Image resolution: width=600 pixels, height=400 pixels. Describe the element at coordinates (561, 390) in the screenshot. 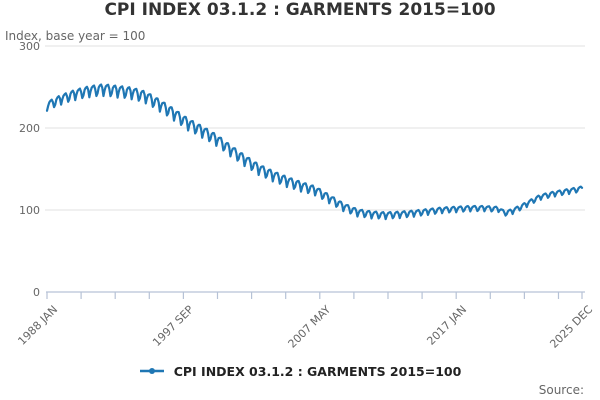

I see `source-label: Source:` at that location.